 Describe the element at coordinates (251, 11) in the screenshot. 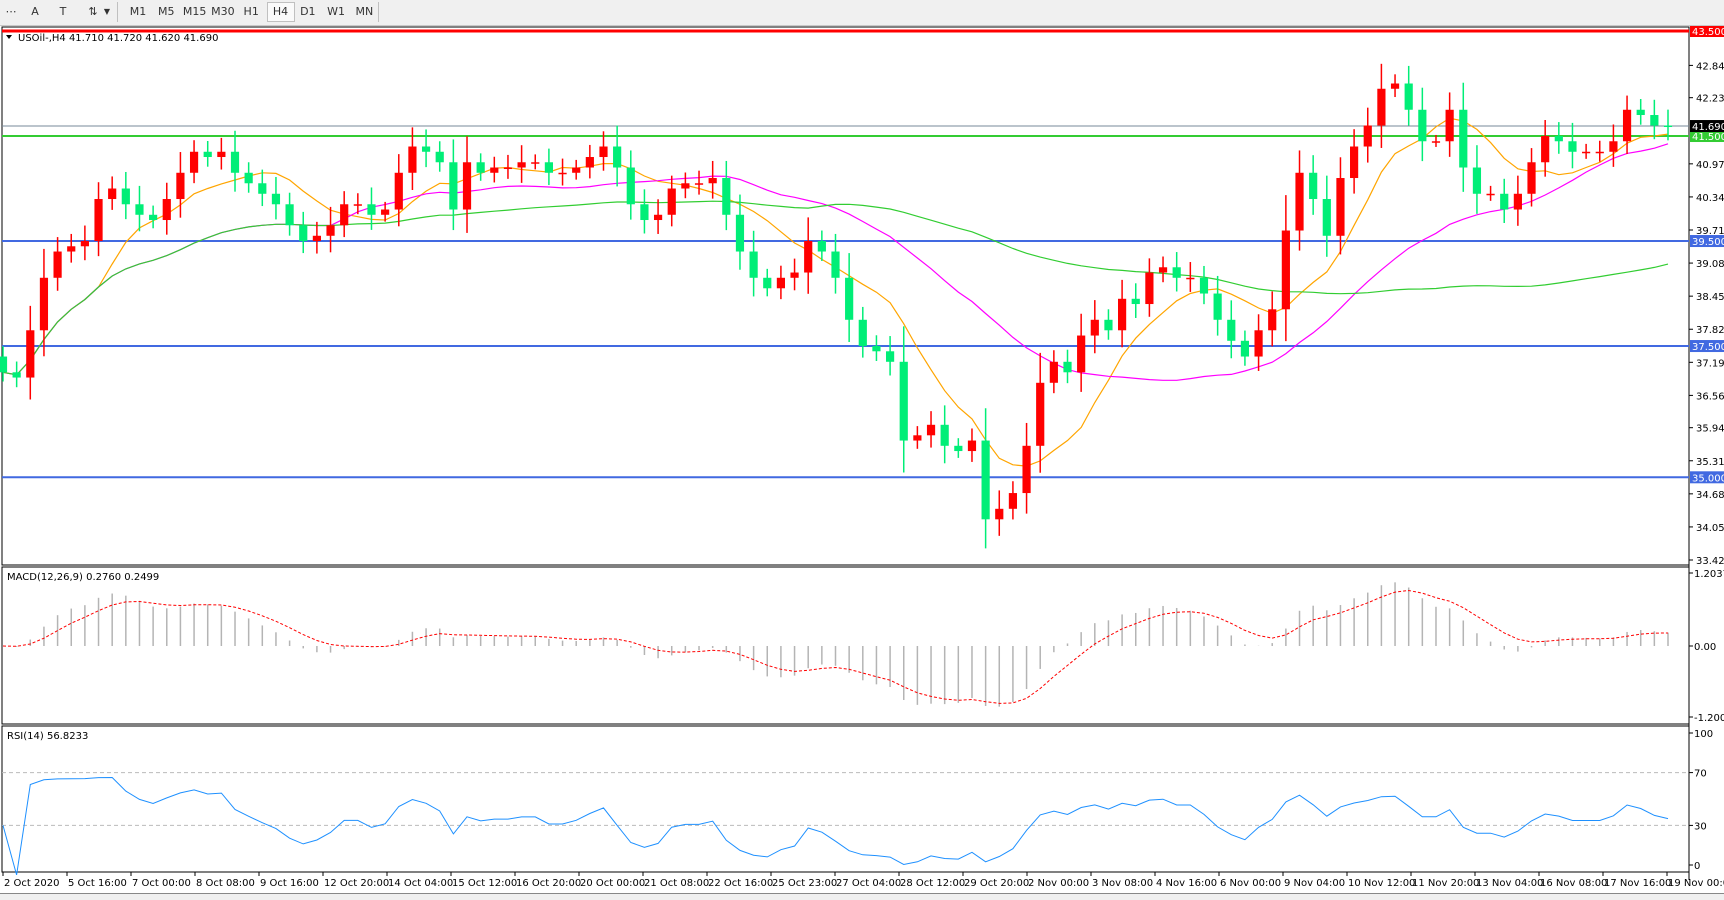

I see `timeframe-h1-button: H1` at that location.